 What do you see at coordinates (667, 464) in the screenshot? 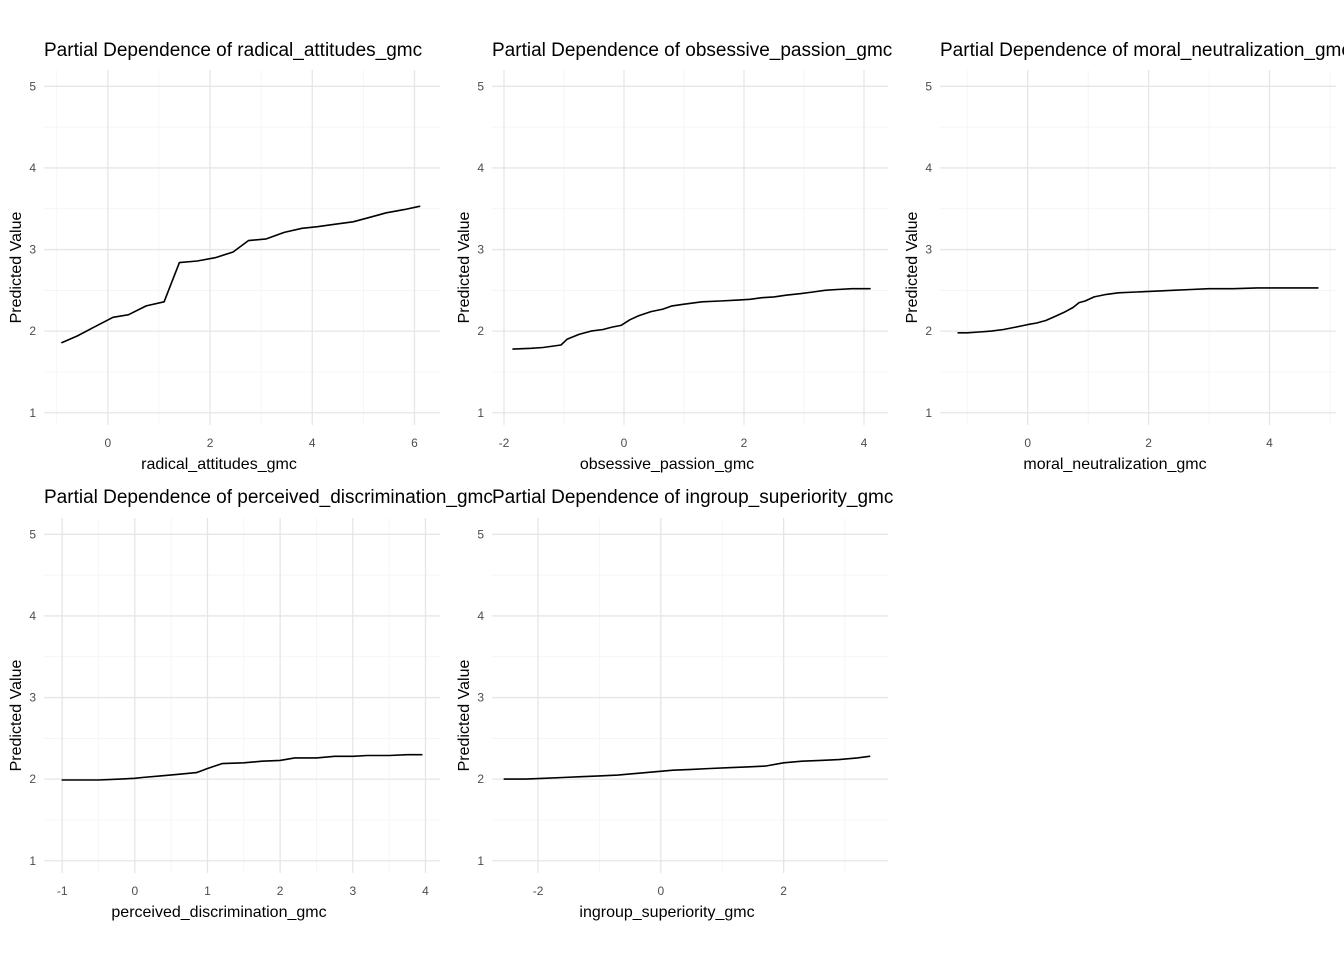
I see `x-axis-title: obsessive_passion_gmc` at bounding box center [667, 464].